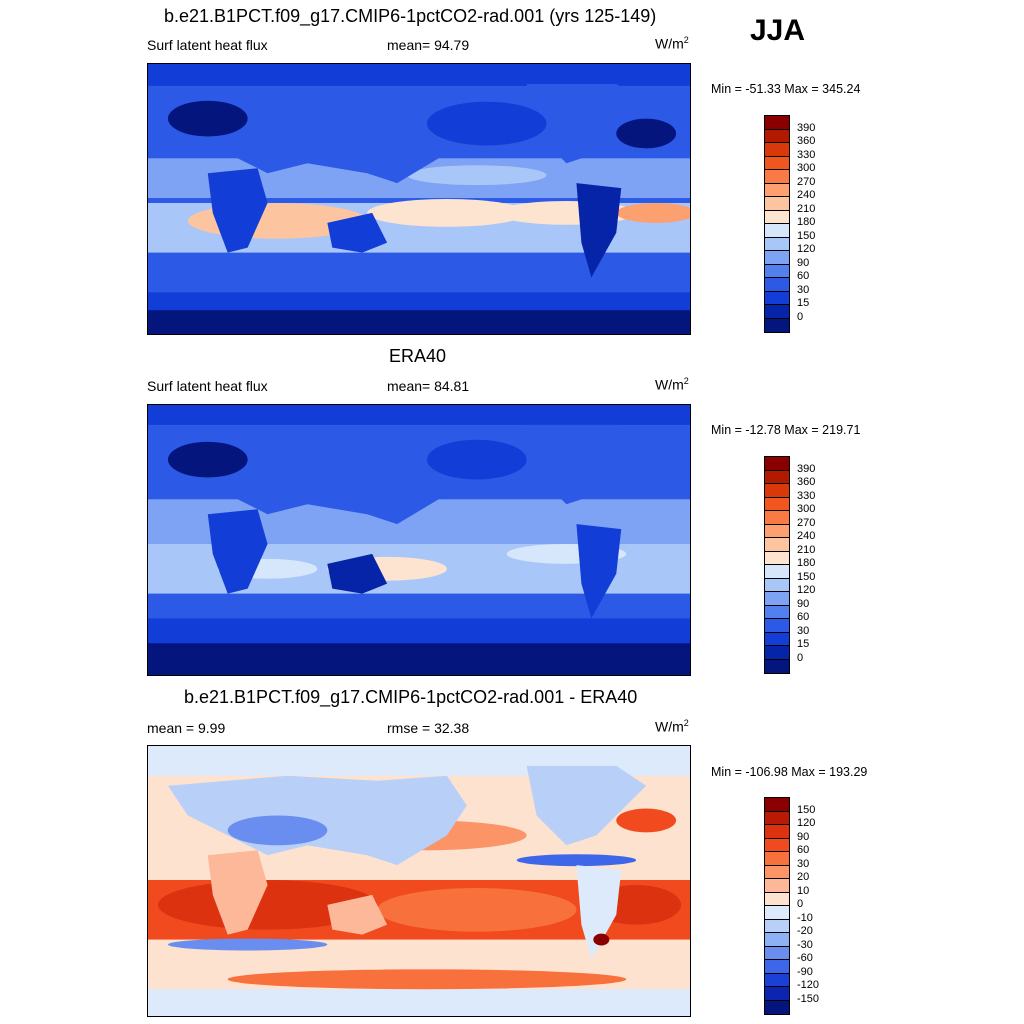 The height and width of the screenshot is (1024, 1024). I want to click on colorbar-tick-label: -90, so click(805, 971).